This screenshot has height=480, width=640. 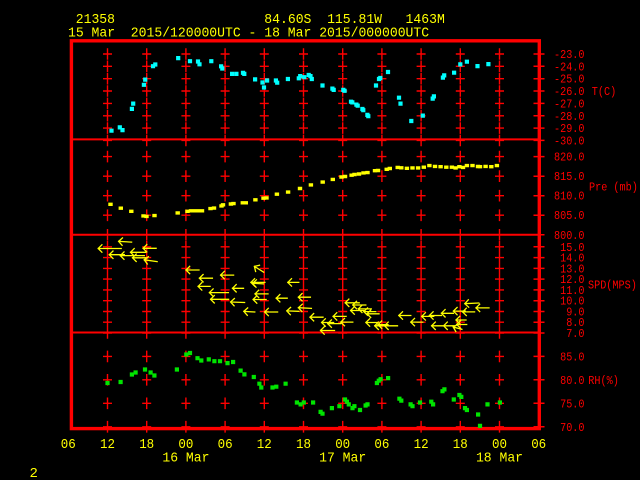 What do you see at coordinates (572, 291) in the screenshot?
I see `svg-text: 11.0` at bounding box center [572, 291].